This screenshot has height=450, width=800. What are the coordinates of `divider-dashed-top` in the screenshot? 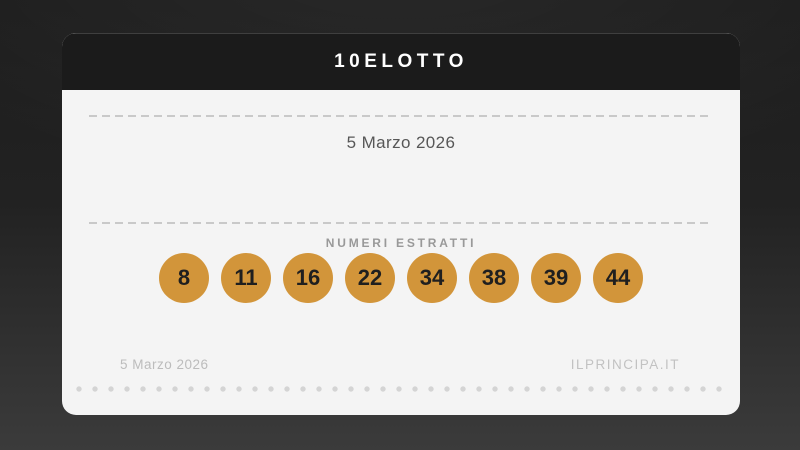 It's located at (401, 116).